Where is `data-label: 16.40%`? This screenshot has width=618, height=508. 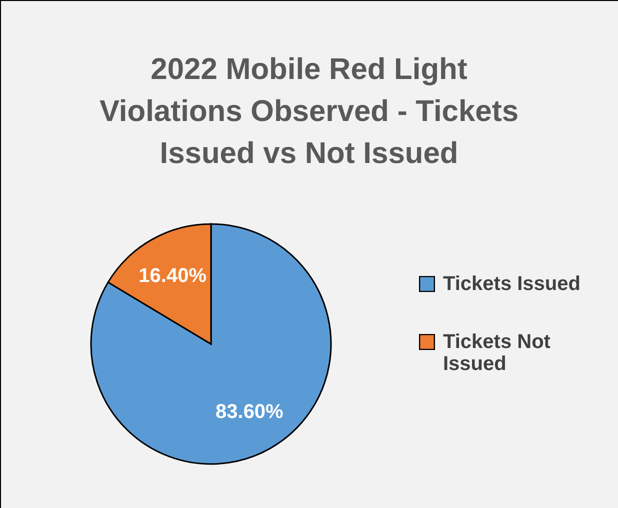 data-label: 16.40% is located at coordinates (172, 276).